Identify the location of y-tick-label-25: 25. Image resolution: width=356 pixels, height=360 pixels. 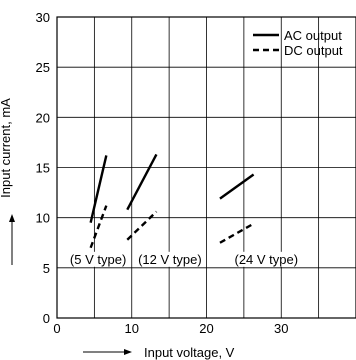
(43, 67).